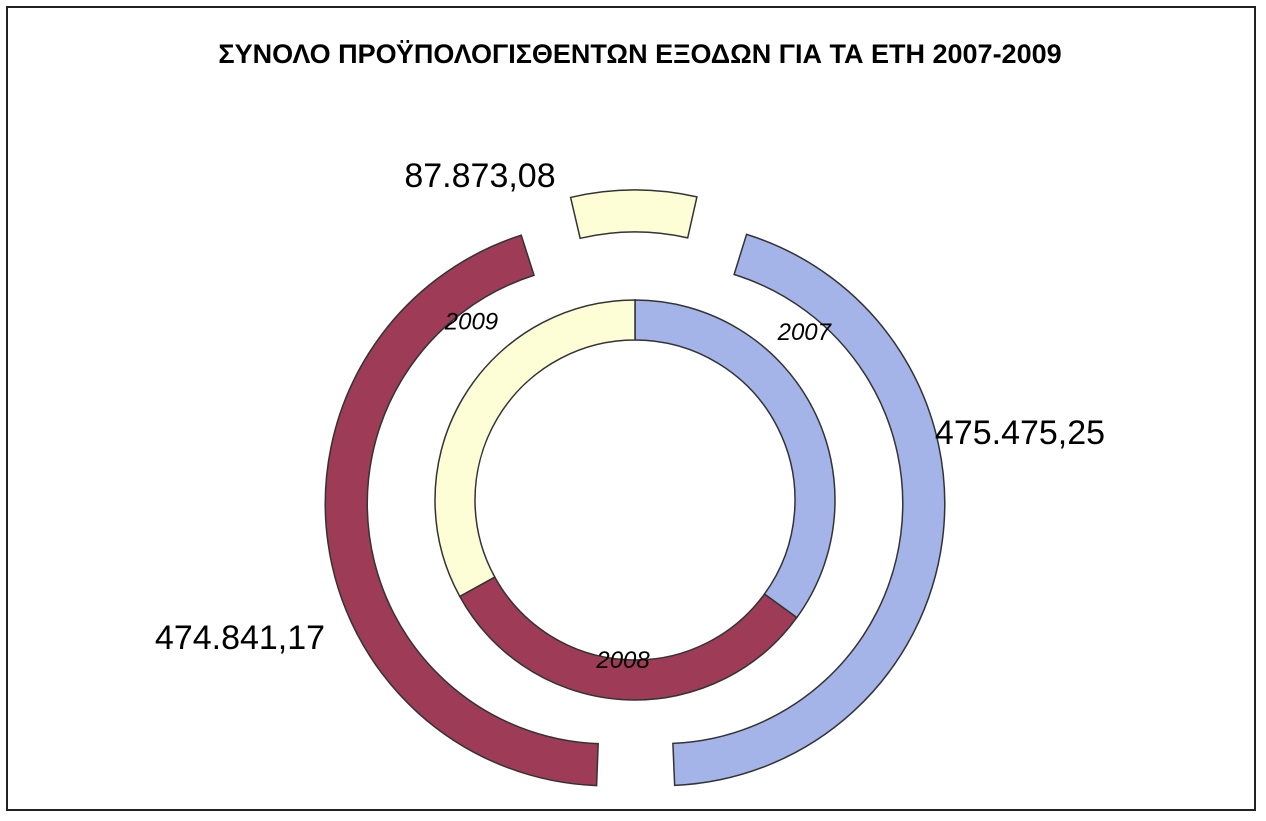 This screenshot has width=1266, height=821. What do you see at coordinates (622, 660) in the screenshot?
I see `category-label: 2008` at bounding box center [622, 660].